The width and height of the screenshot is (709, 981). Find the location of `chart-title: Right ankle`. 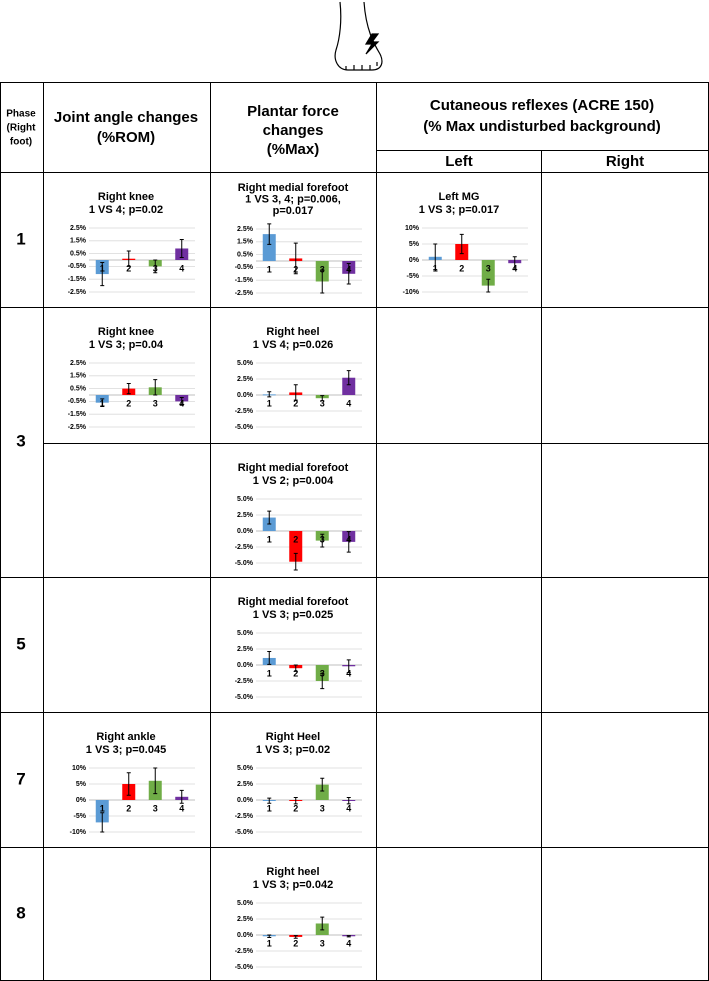

chart-title: Right ankle is located at coordinates (125, 737).